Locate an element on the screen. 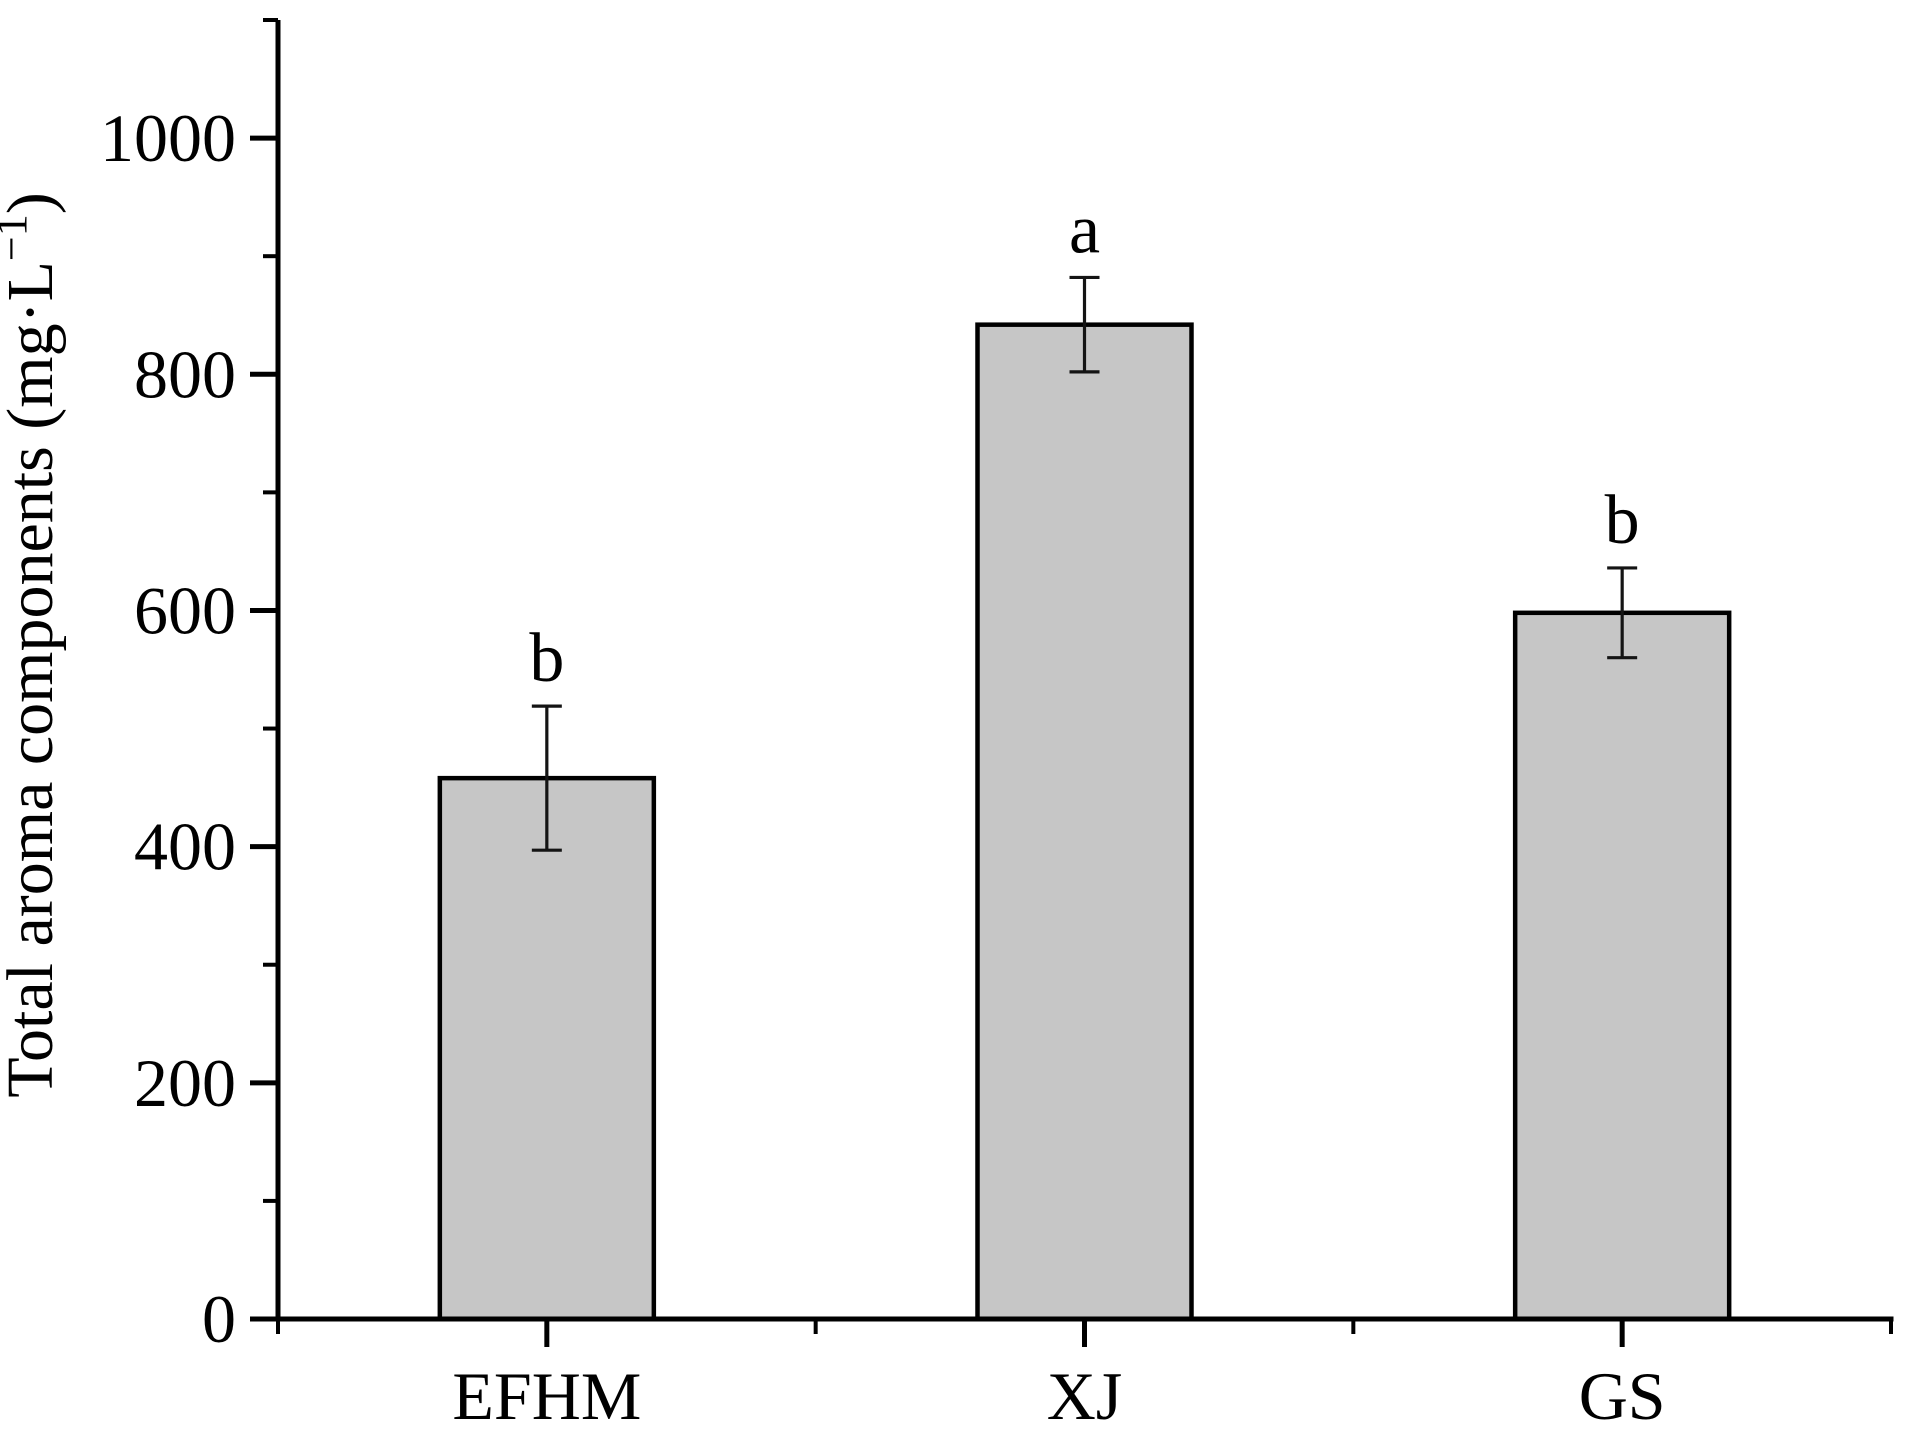  y-tick-label-800: 800 is located at coordinates (185, 374).